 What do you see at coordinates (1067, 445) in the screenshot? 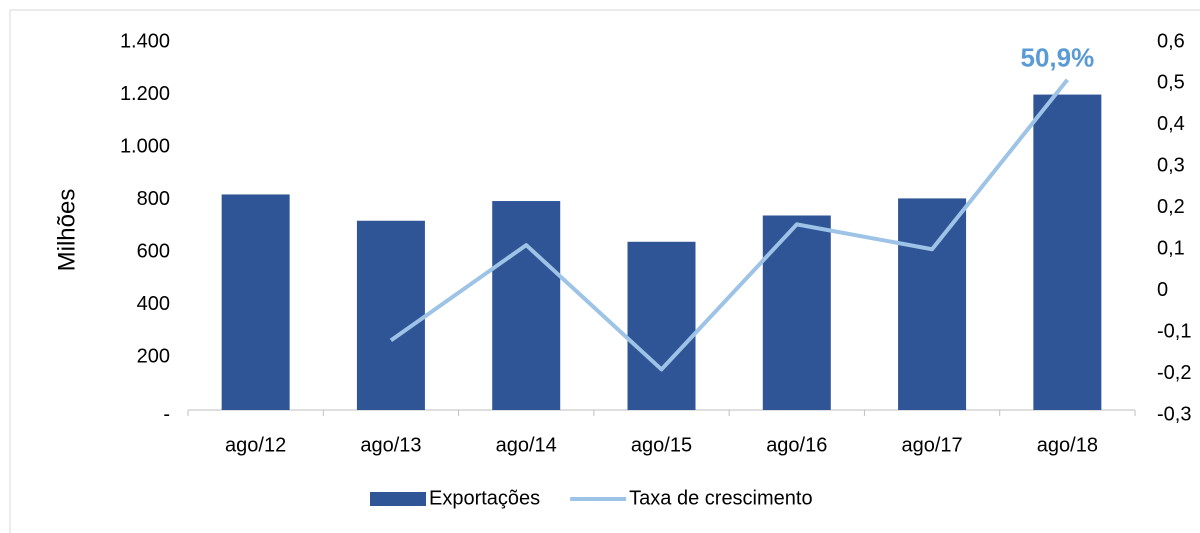
I see `x-tick-label: ago/18` at bounding box center [1067, 445].